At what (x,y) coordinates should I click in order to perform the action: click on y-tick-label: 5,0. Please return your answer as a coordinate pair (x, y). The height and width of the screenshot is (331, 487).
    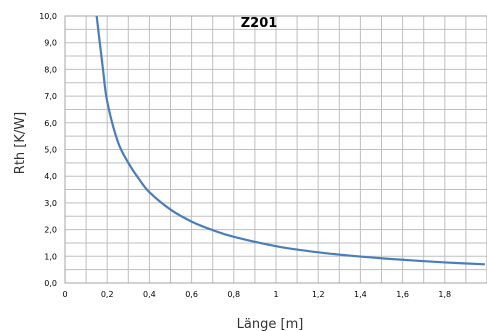
    Looking at the image, I should click on (50, 150).